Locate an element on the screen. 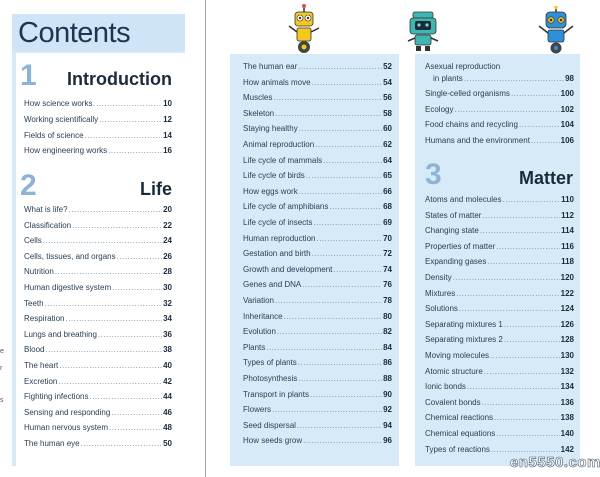 The image size is (600, 477). toc-entry-page: 114 is located at coordinates (567, 231).